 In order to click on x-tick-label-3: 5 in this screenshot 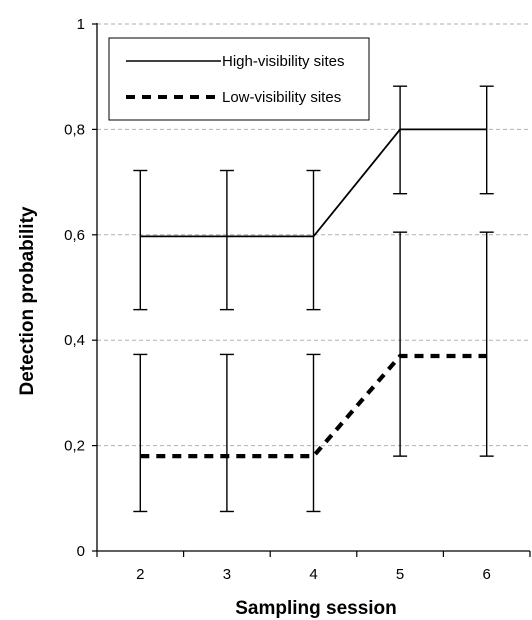, I will do `click(400, 574)`.